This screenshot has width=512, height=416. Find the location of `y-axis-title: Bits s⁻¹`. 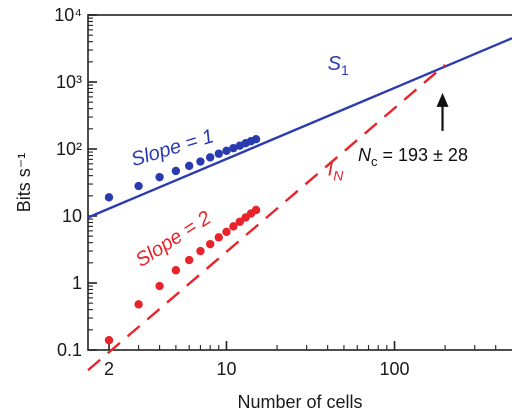

y-axis-title: Bits s⁻¹ is located at coordinates (24, 183).